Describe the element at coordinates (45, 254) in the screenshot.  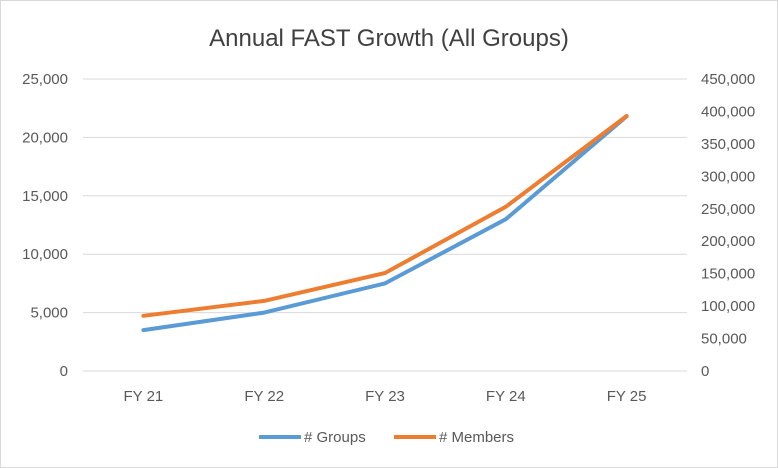
I see `left-axis-tick-label: 10,000` at that location.